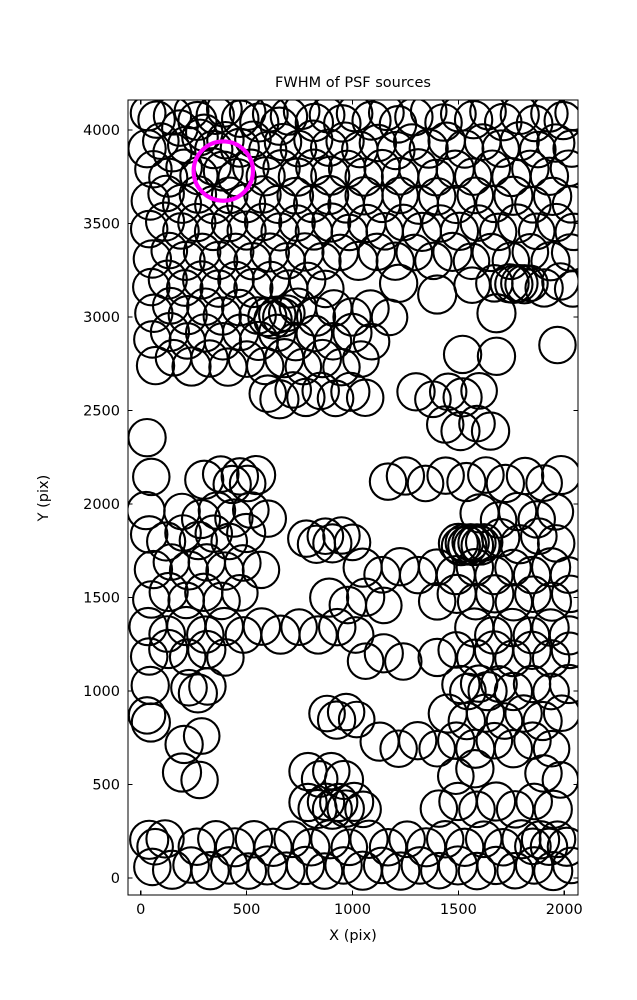 This screenshot has height=1000, width=637. Describe the element at coordinates (106, 786) in the screenshot. I see `y-tick-label: 500` at that location.